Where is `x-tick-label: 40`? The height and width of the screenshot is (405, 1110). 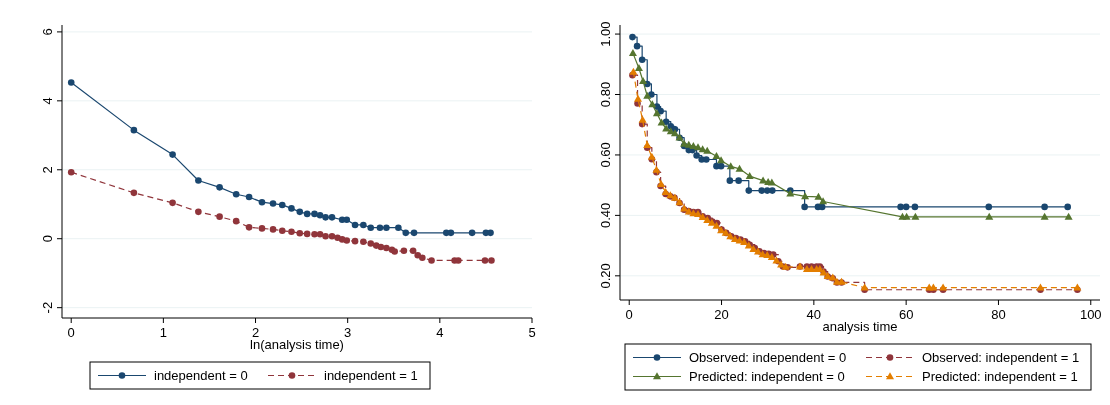 x-tick-label: 40 is located at coordinates (814, 314).